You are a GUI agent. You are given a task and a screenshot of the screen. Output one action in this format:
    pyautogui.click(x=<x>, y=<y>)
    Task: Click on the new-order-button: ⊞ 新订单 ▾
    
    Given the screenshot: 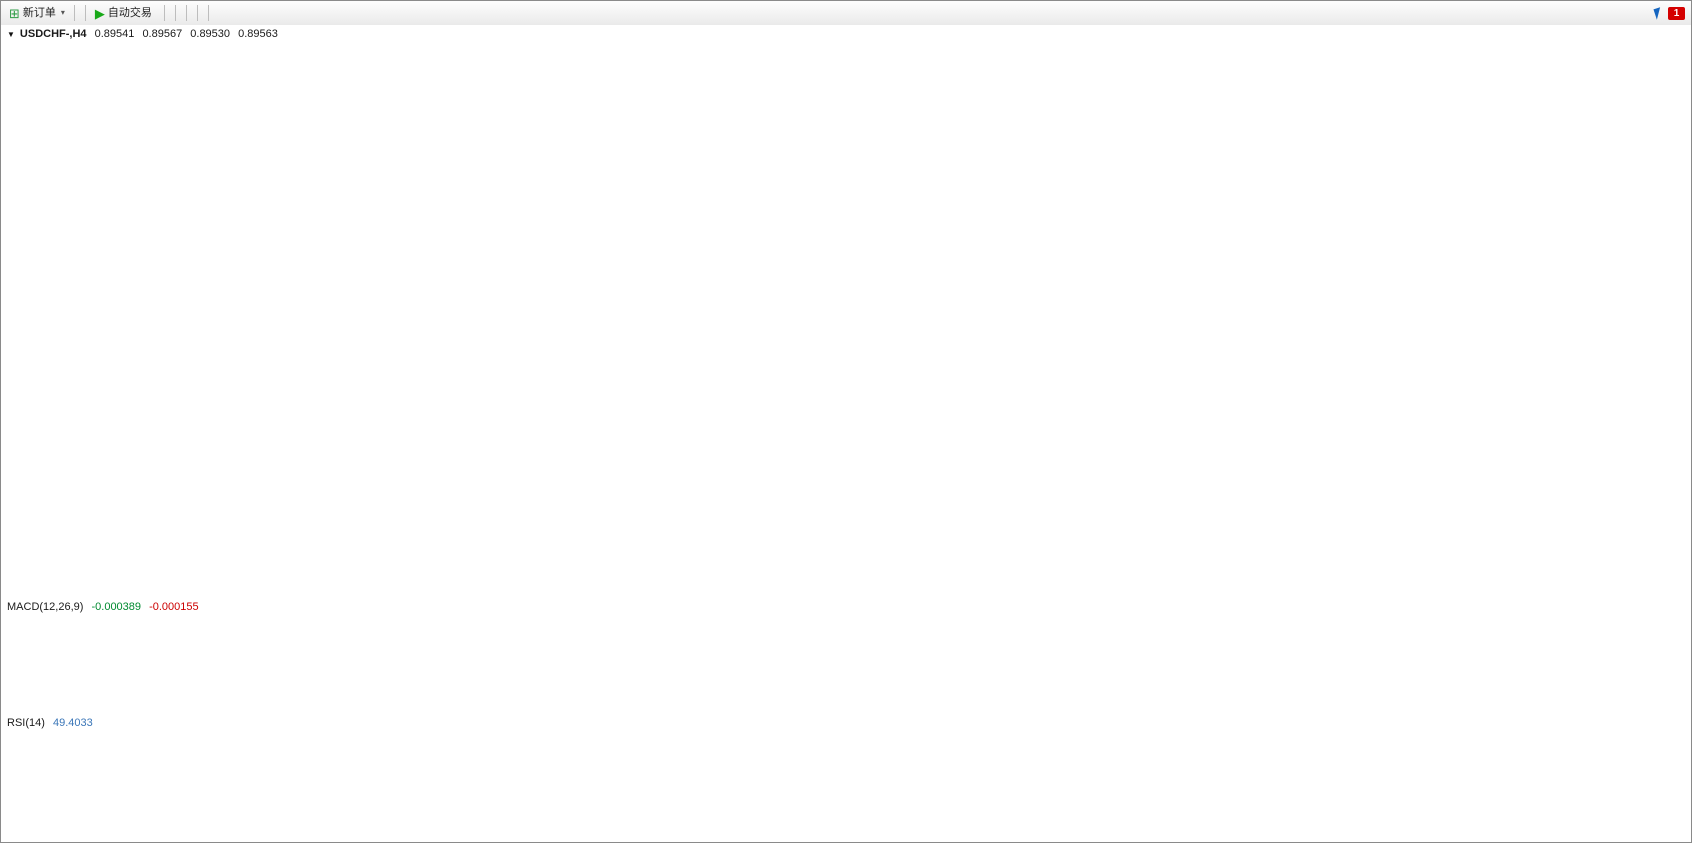 What is the action you would take?
    pyautogui.click(x=37, y=13)
    